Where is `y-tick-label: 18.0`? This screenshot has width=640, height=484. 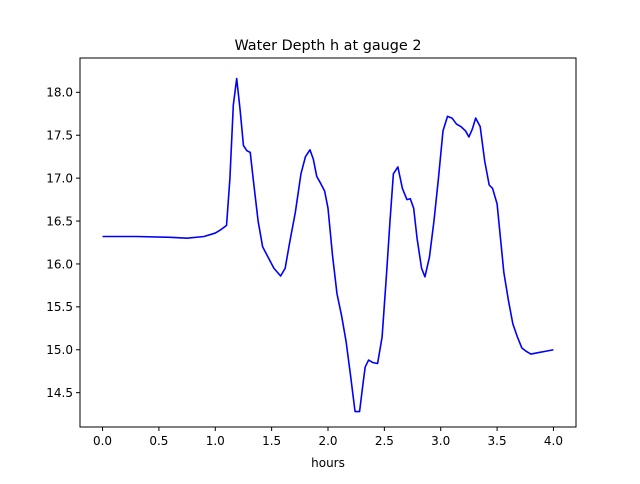
y-tick-label: 18.0 is located at coordinates (59, 93).